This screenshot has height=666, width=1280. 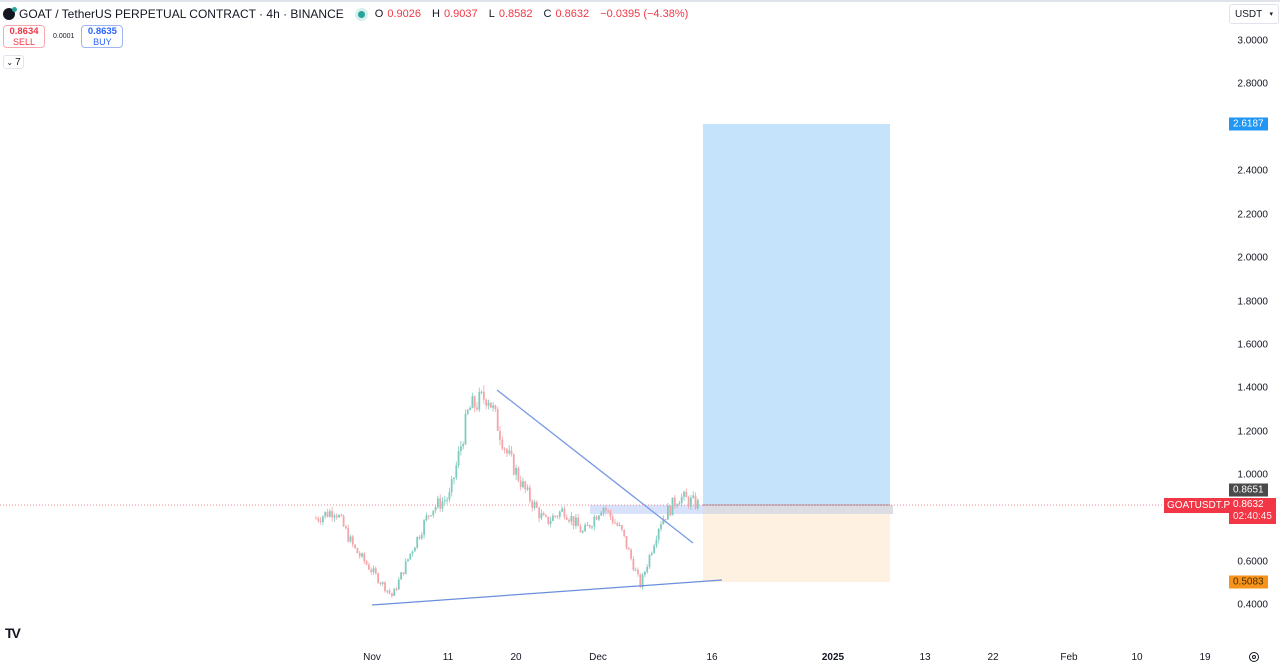 What do you see at coordinates (798, 509) in the screenshot?
I see `entry-band` at bounding box center [798, 509].